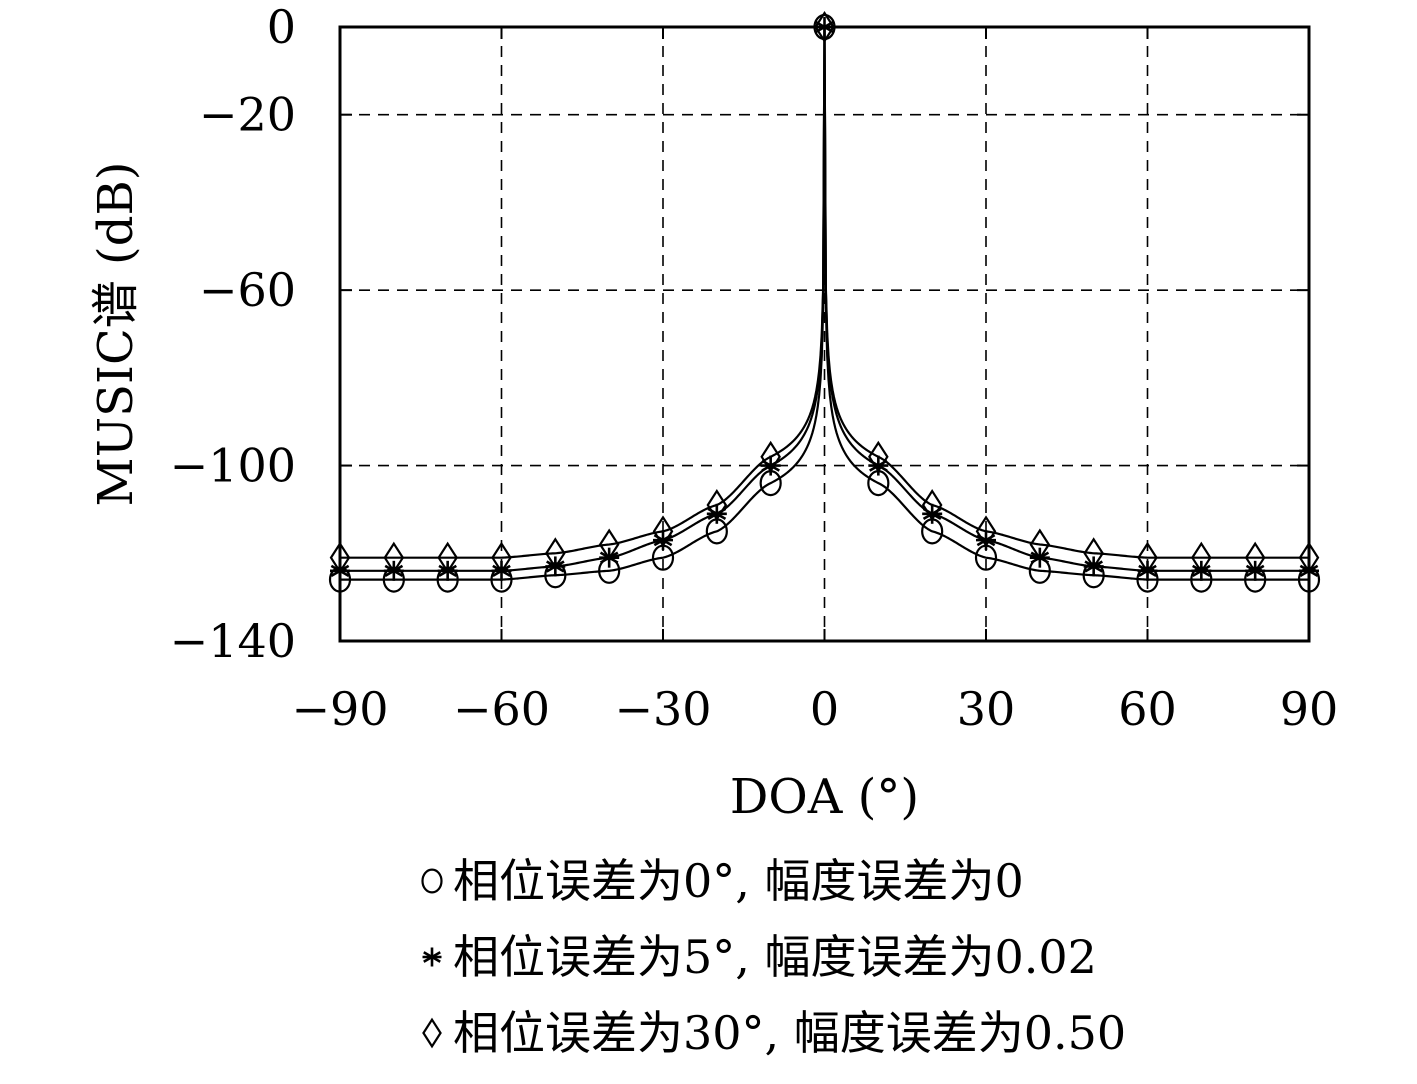 This screenshot has height=1084, width=1417. What do you see at coordinates (501, 709) in the screenshot?
I see `x-tick-label: −60` at bounding box center [501, 709].